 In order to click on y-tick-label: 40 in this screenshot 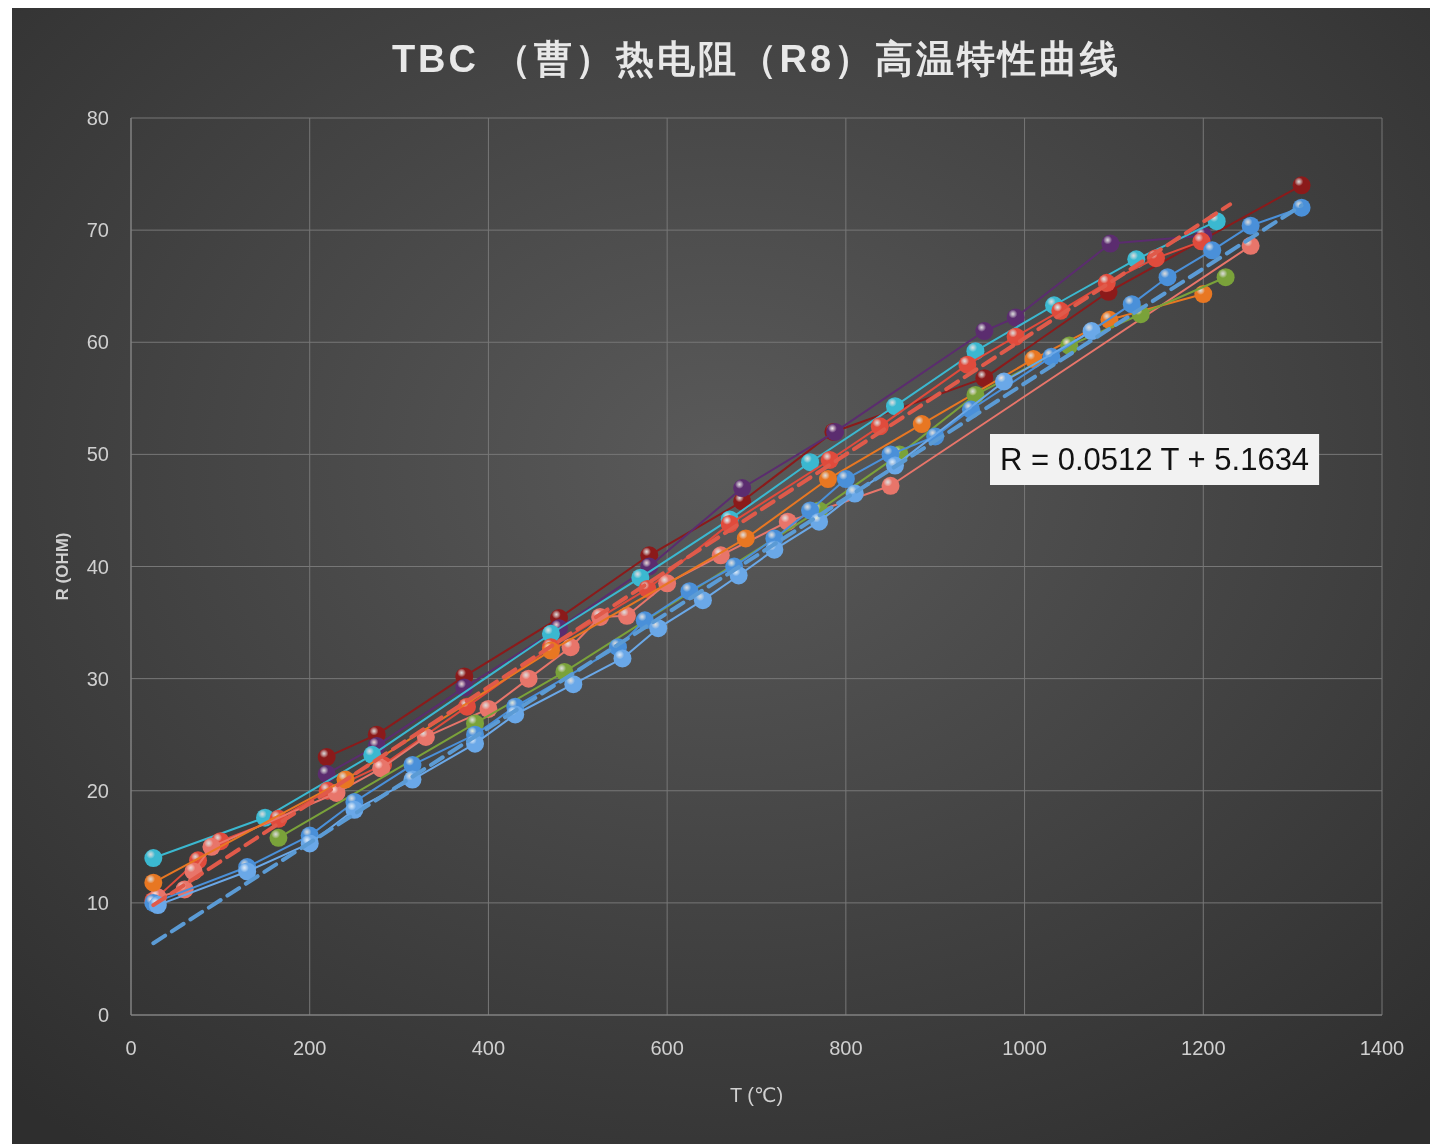, I will do `click(97, 566)`.